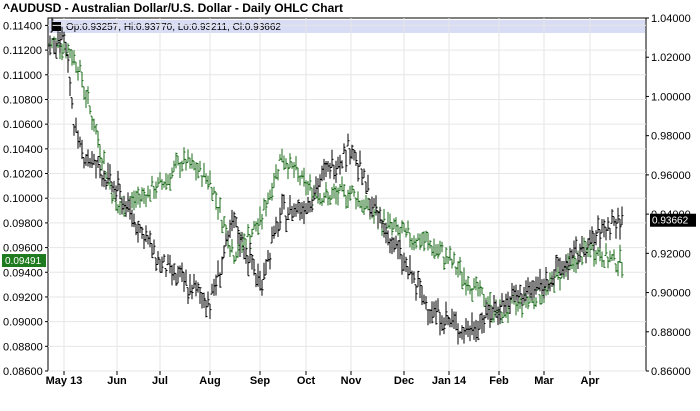 The height and width of the screenshot is (411, 700). What do you see at coordinates (671, 19) in the screenshot?
I see `right-tick-label: 1.04000` at bounding box center [671, 19].